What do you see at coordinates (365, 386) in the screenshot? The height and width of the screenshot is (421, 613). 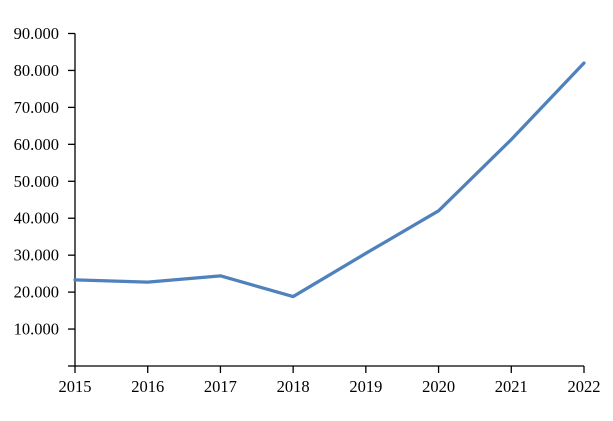 I see `x-axis-tick-label: 2019` at bounding box center [365, 386].